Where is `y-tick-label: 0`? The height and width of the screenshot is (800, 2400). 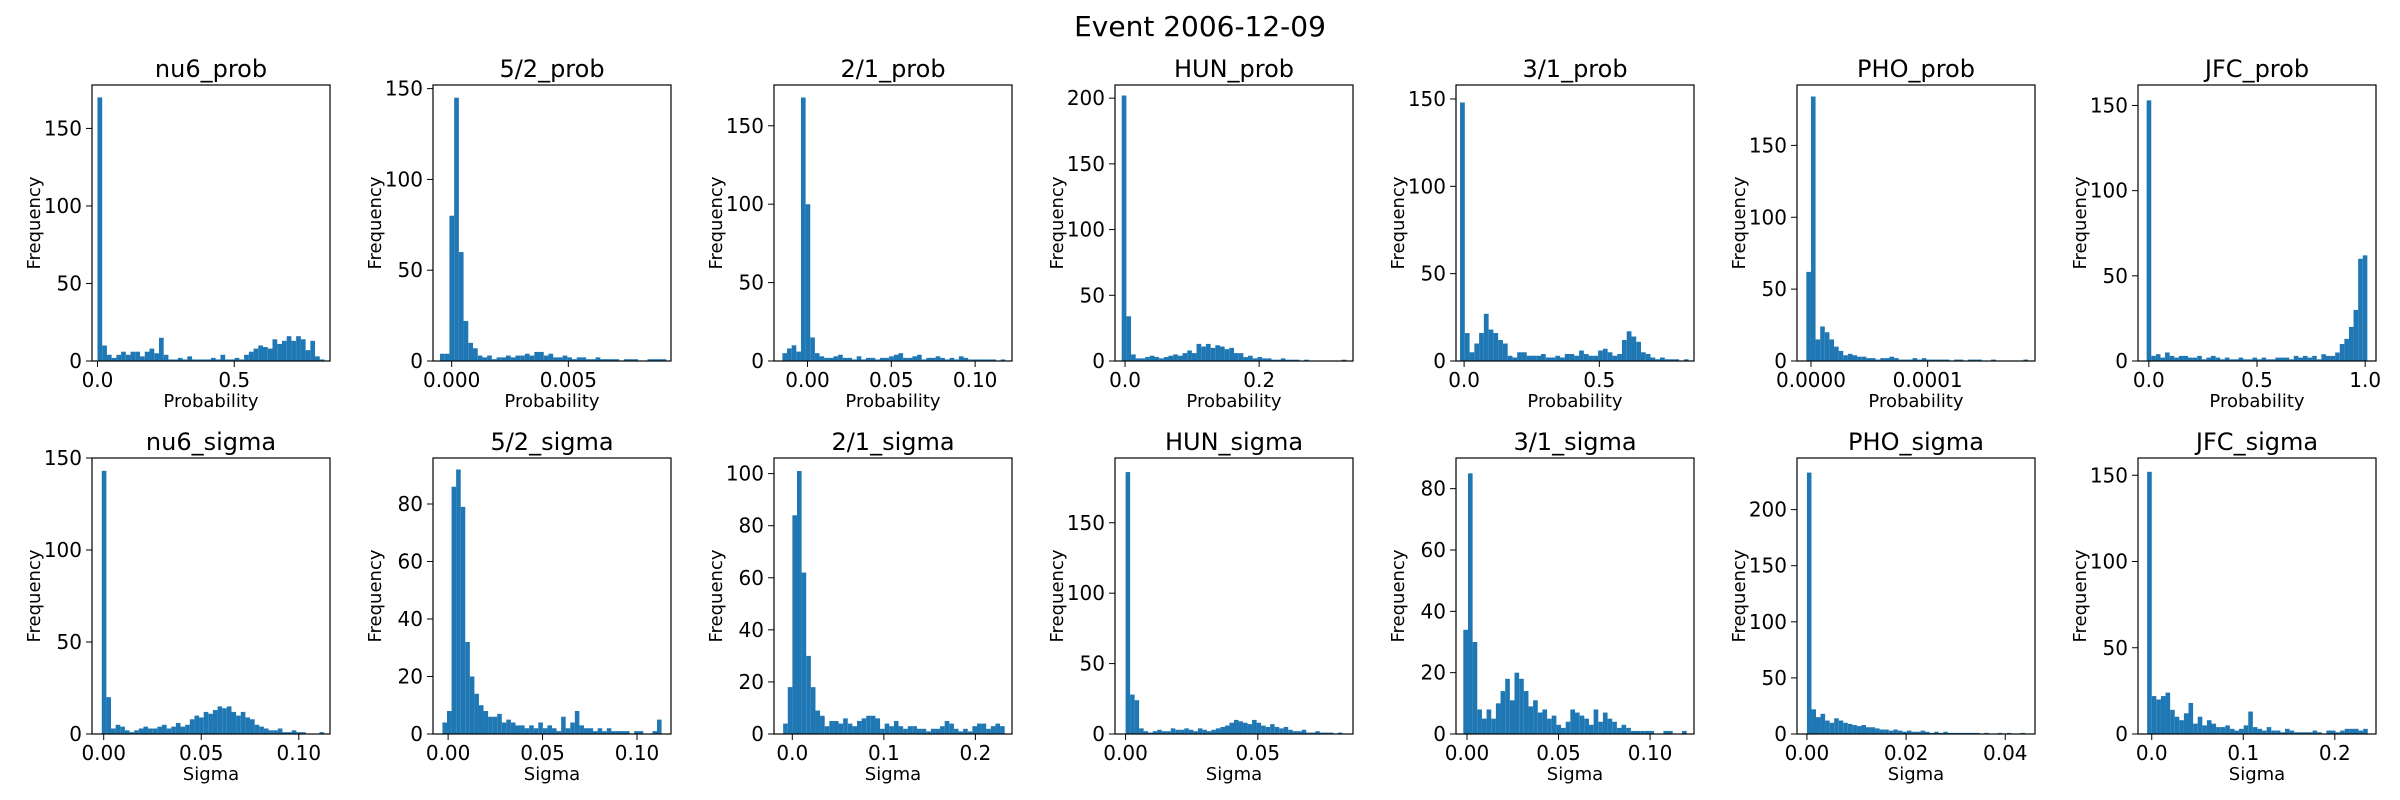
y-tick-label: 0 is located at coordinates (1780, 734).